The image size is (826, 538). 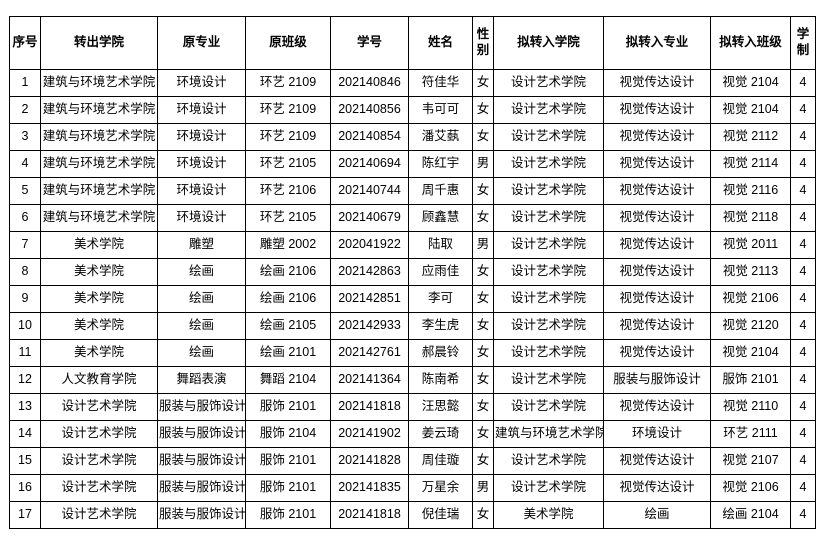 What do you see at coordinates (483, 326) in the screenshot?
I see `cell-r10-c6: 女` at bounding box center [483, 326].